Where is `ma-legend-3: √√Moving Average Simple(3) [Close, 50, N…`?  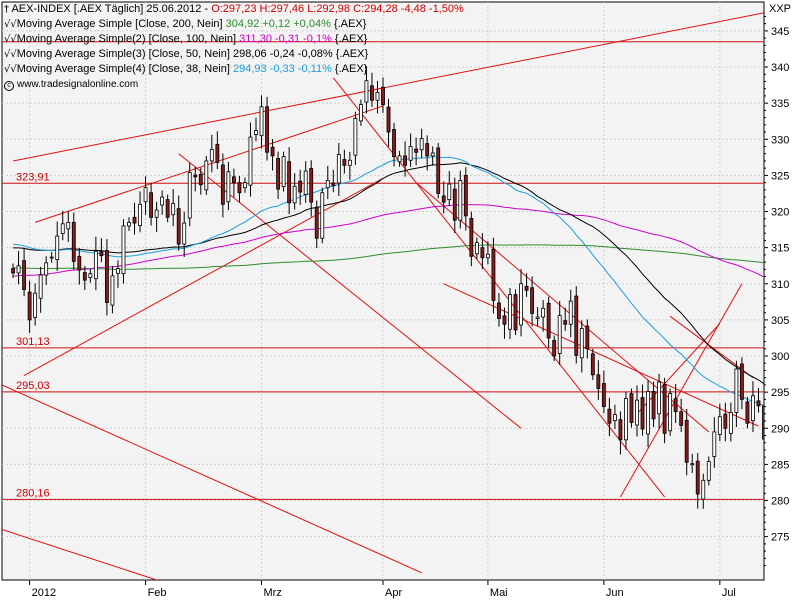
ma-legend-3: √√Moving Average Simple(3) [Close, 50, N… is located at coordinates (186, 54).